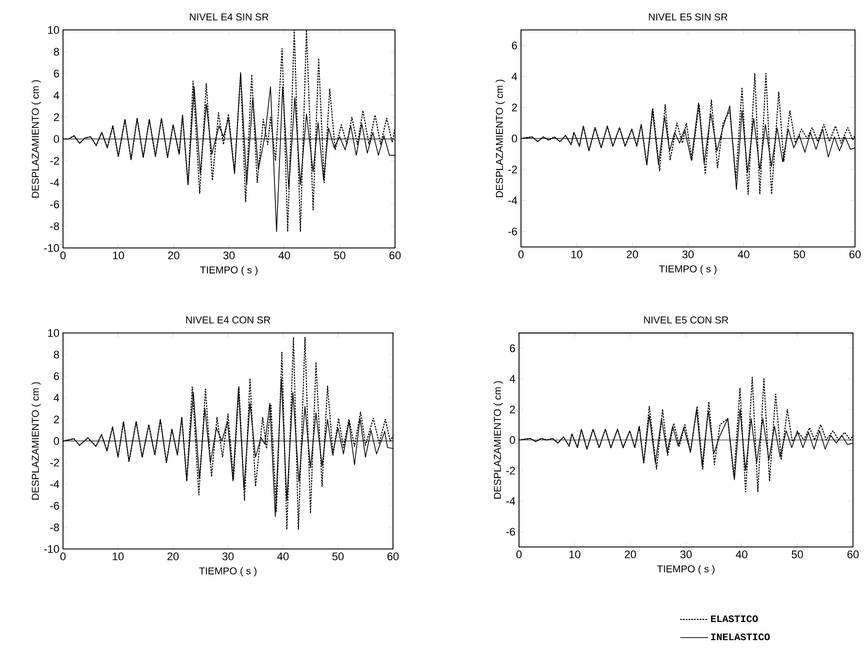 The width and height of the screenshot is (867, 651). I want to click on chart-title: NIVEL E5 CON SR, so click(686, 320).